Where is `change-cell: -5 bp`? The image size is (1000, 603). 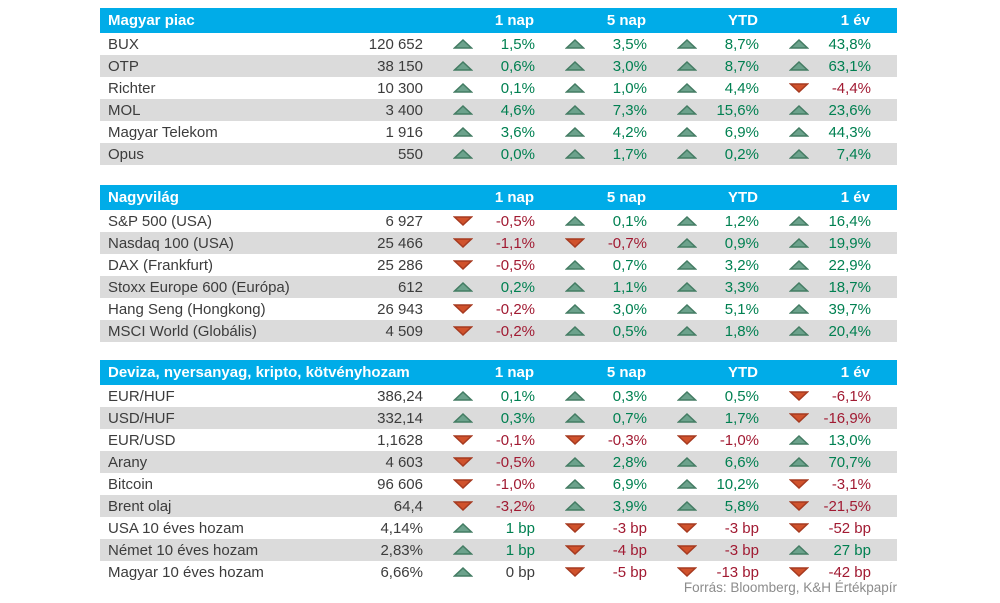 change-cell: -5 bp is located at coordinates (591, 572).